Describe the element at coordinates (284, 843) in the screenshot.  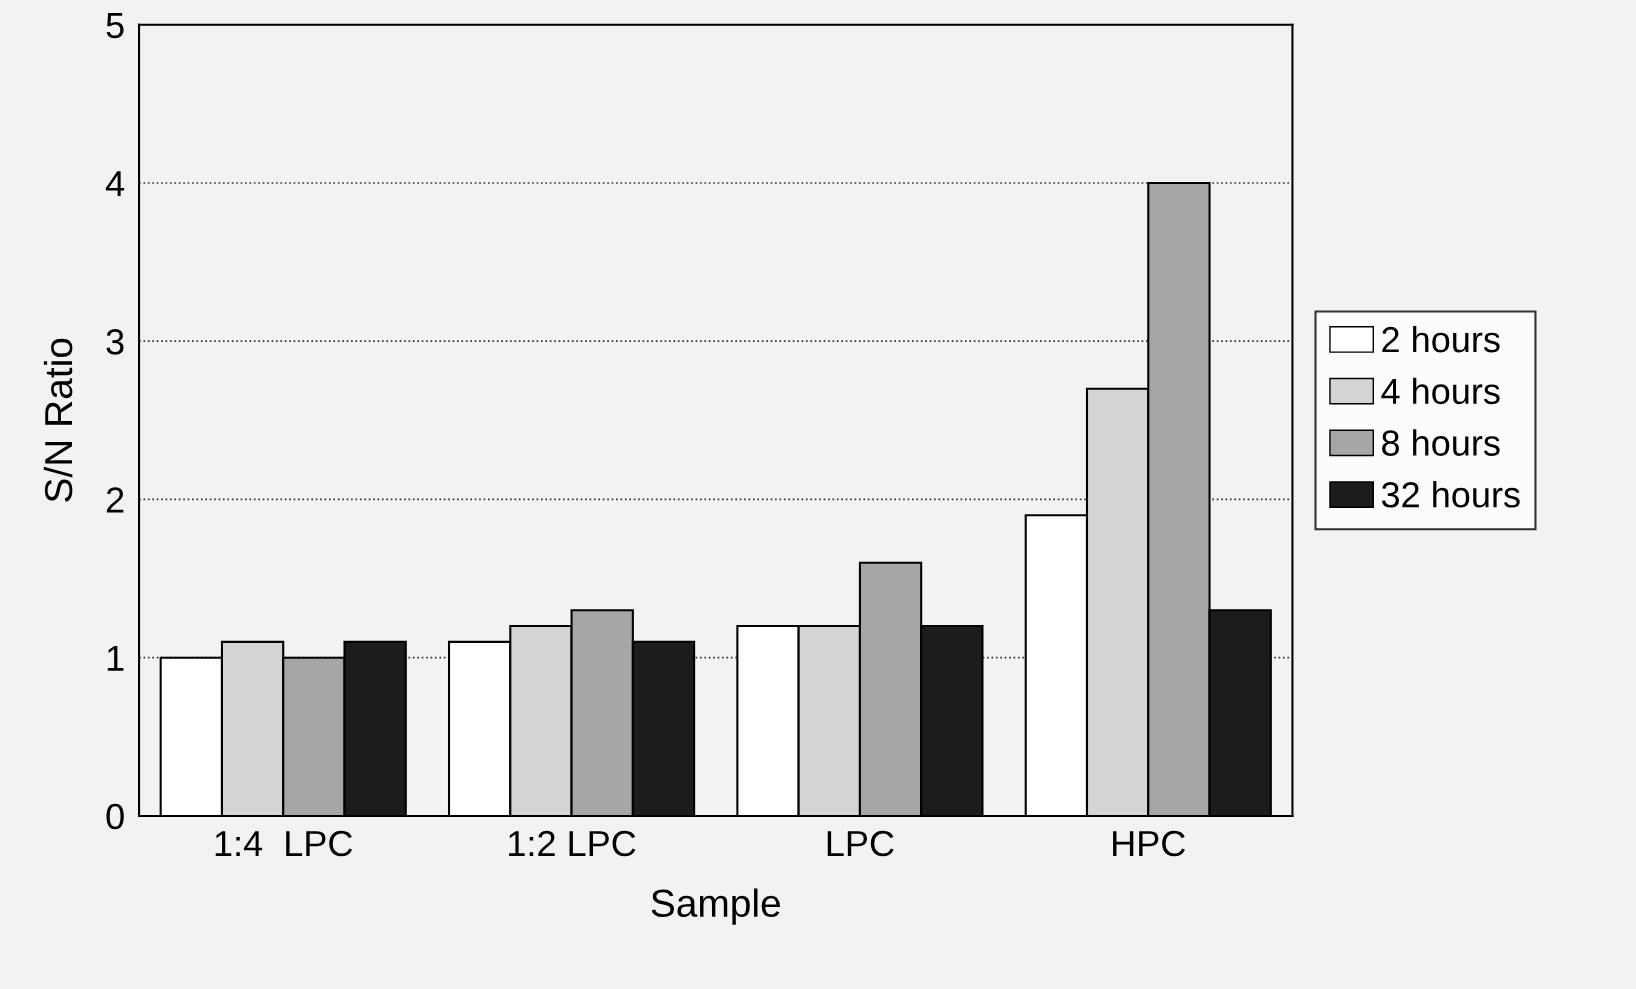
I see `x-tick-label: 1:4 LPC` at that location.